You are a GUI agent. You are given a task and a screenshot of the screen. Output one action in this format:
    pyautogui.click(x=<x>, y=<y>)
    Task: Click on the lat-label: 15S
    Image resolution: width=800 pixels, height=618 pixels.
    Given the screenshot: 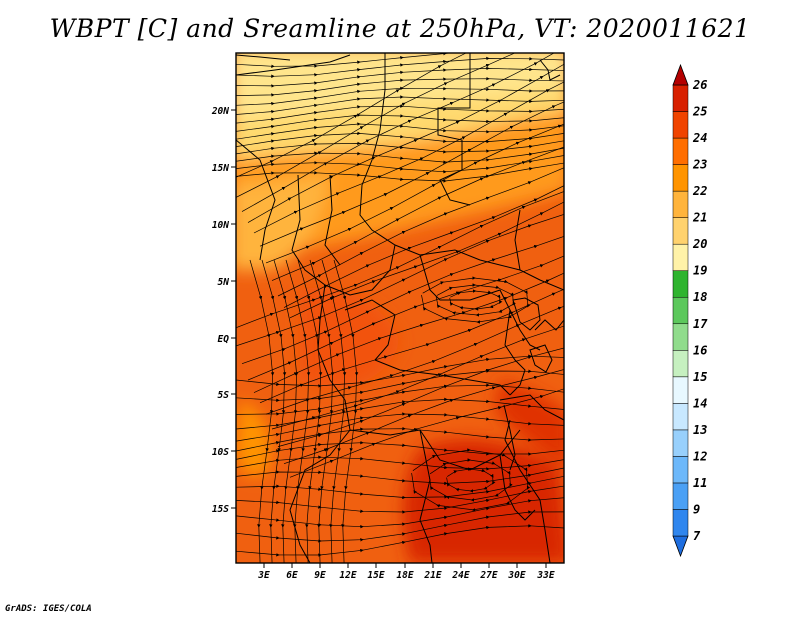 What is the action you would take?
    pyautogui.click(x=220, y=509)
    